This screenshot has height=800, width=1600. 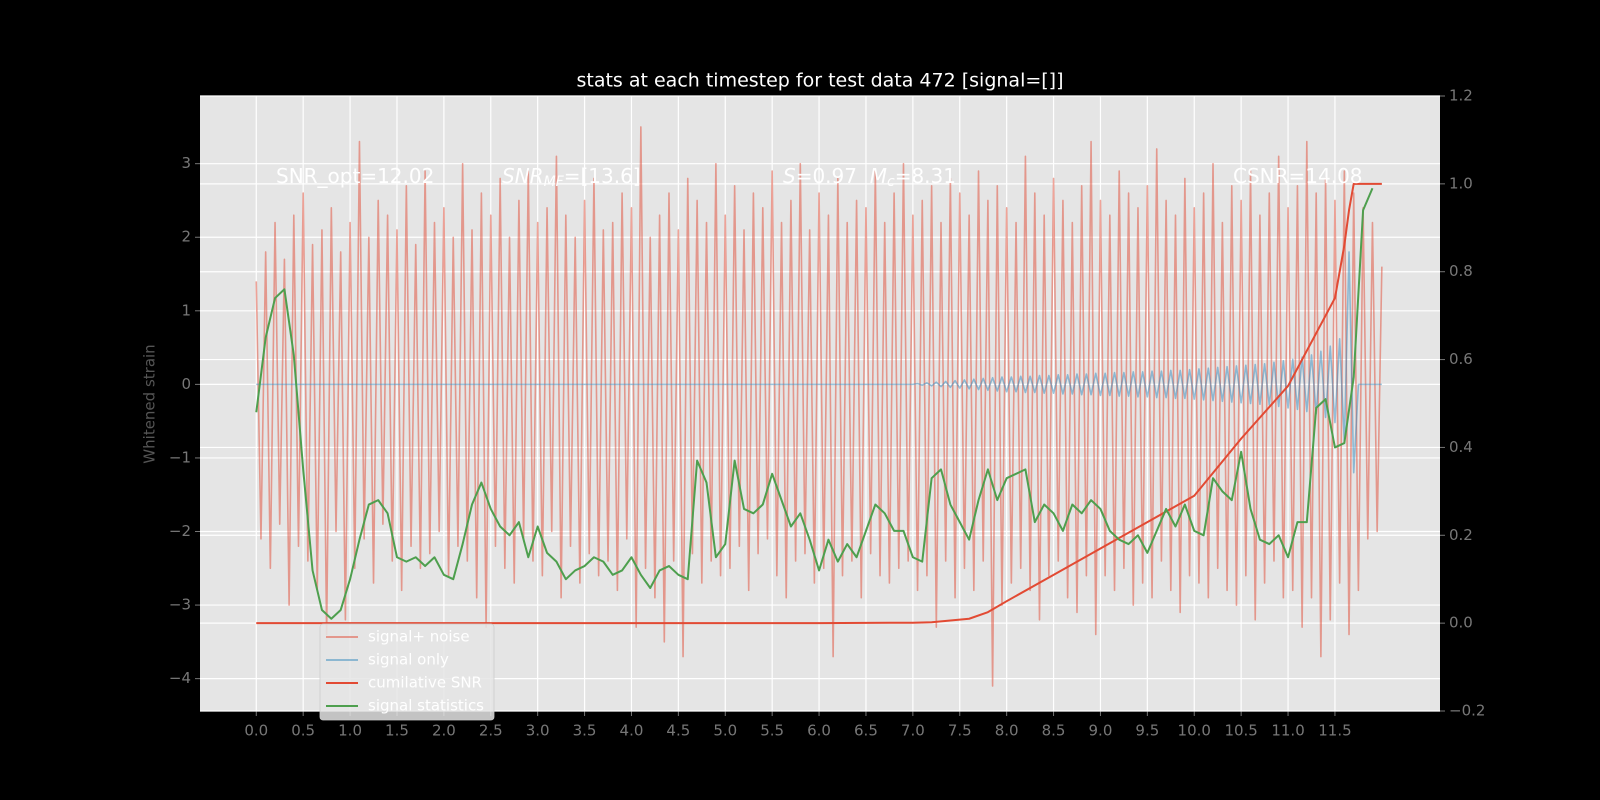 What do you see at coordinates (925, 176) in the screenshot?
I see `annotation-part: =8.31` at bounding box center [925, 176].